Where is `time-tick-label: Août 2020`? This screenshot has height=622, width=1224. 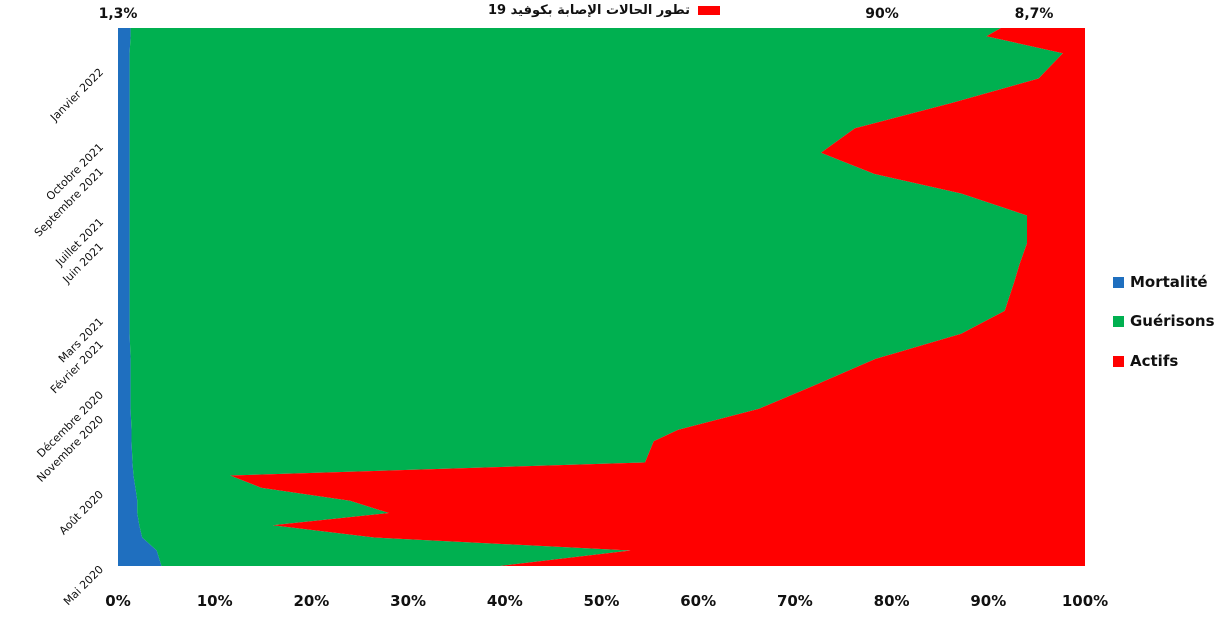 time-tick-label: Août 2020 is located at coordinates (81, 512).